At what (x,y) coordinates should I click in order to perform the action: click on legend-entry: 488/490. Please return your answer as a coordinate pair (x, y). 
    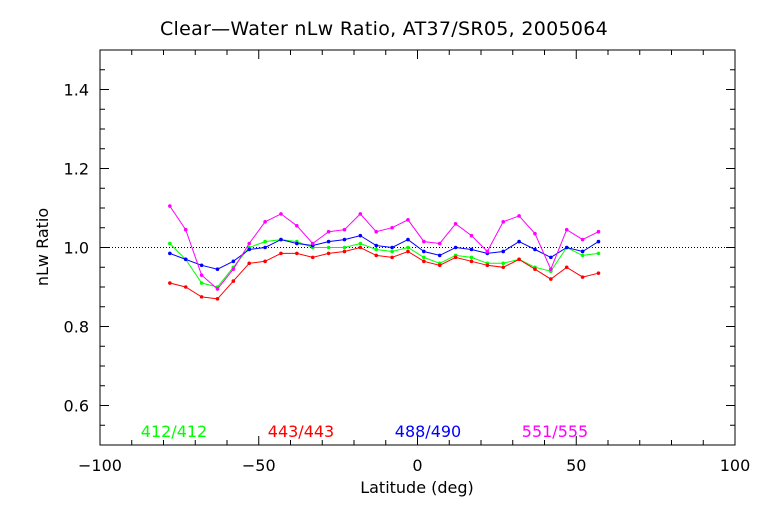
    Looking at the image, I should click on (428, 431).